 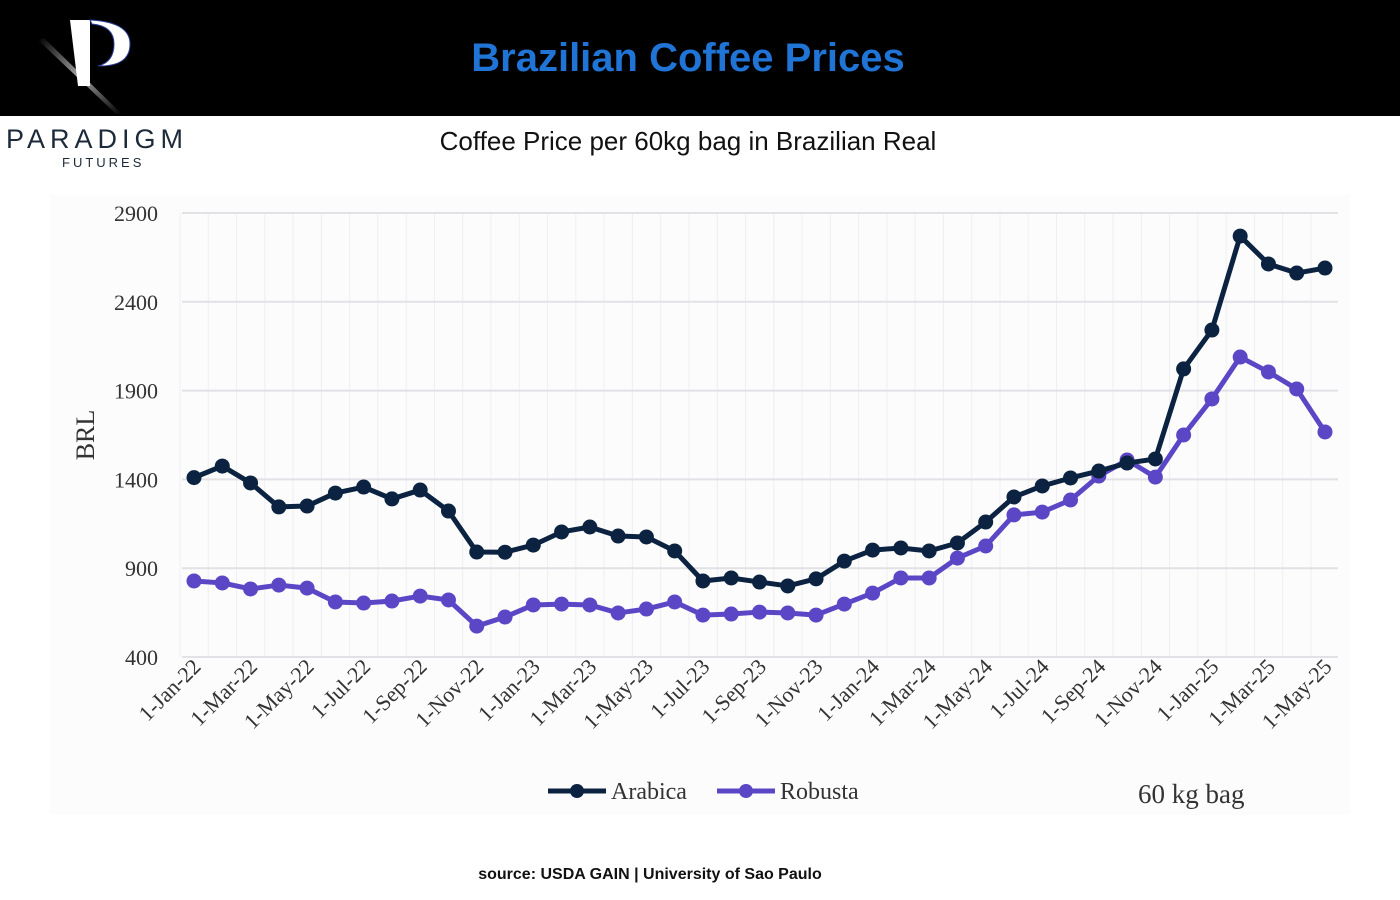 I want to click on brand-subtitle: FUTURES, so click(x=103, y=162).